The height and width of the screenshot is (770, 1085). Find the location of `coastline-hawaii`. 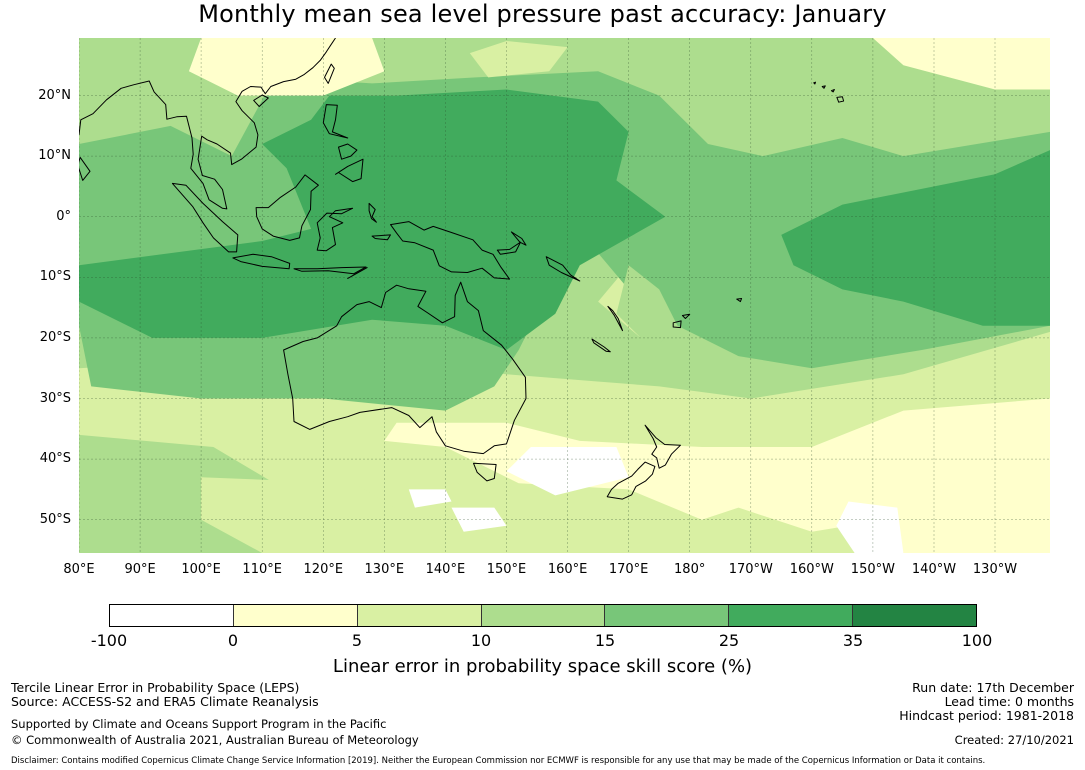

coastline-hawaii is located at coordinates (840, 99).